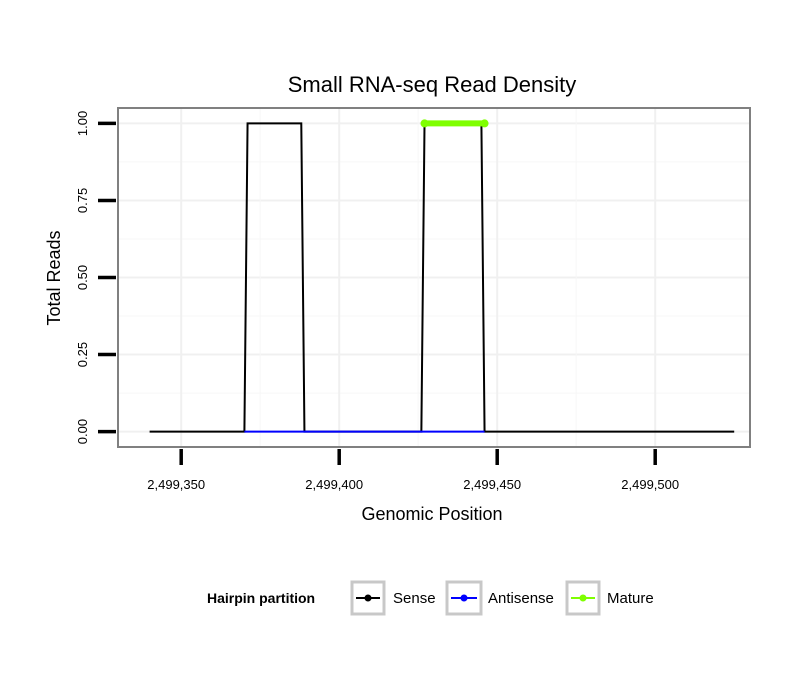  Describe the element at coordinates (82, 277) in the screenshot. I see `y-tick-label: 0.50` at that location.